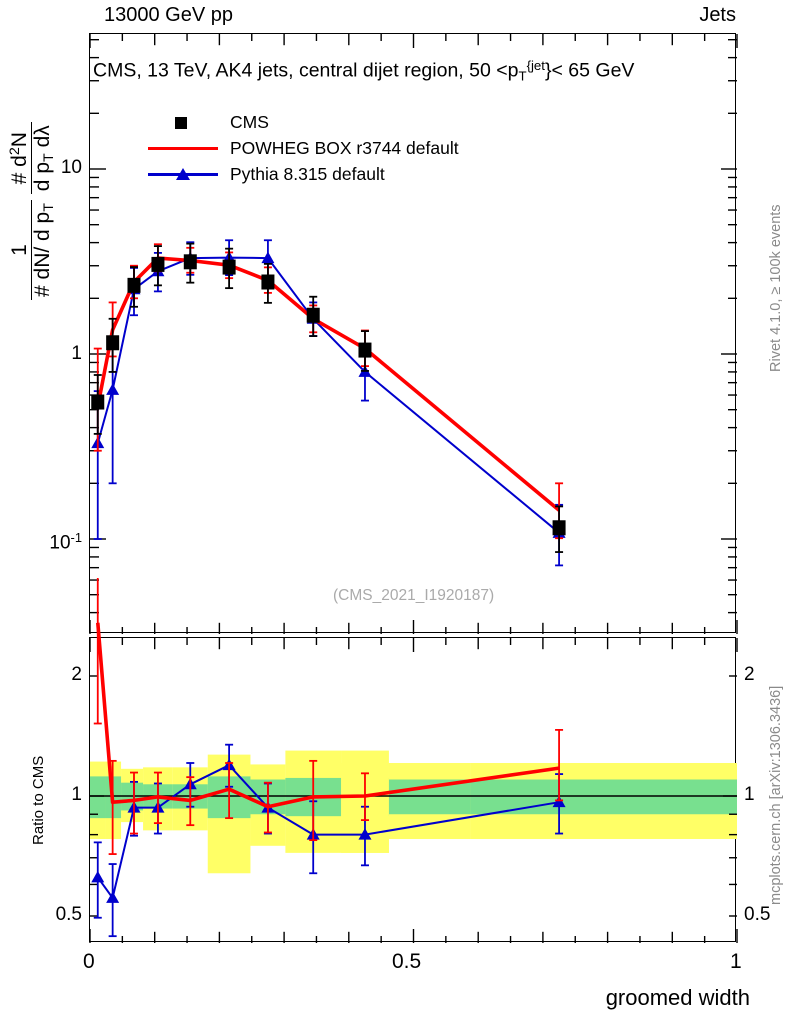  What do you see at coordinates (71, 167) in the screenshot?
I see `ytick-label-10: 10` at bounding box center [71, 167].